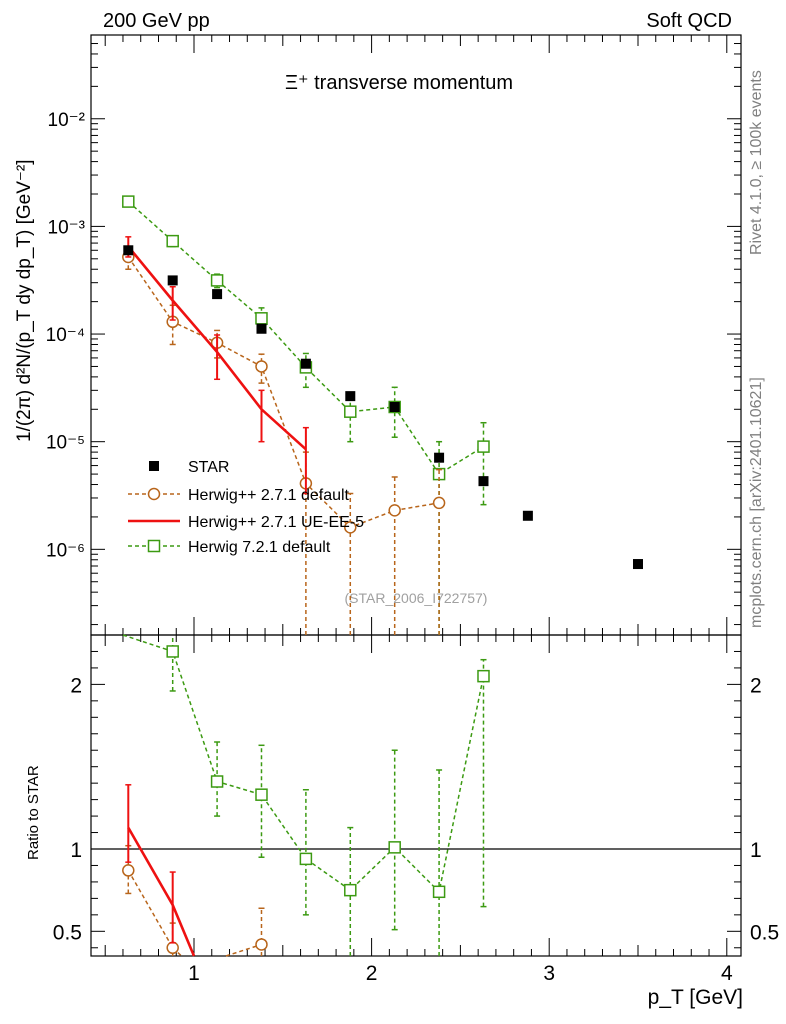  I want to click on main-y-tick-label: 10⁻⁴, so click(65, 335).